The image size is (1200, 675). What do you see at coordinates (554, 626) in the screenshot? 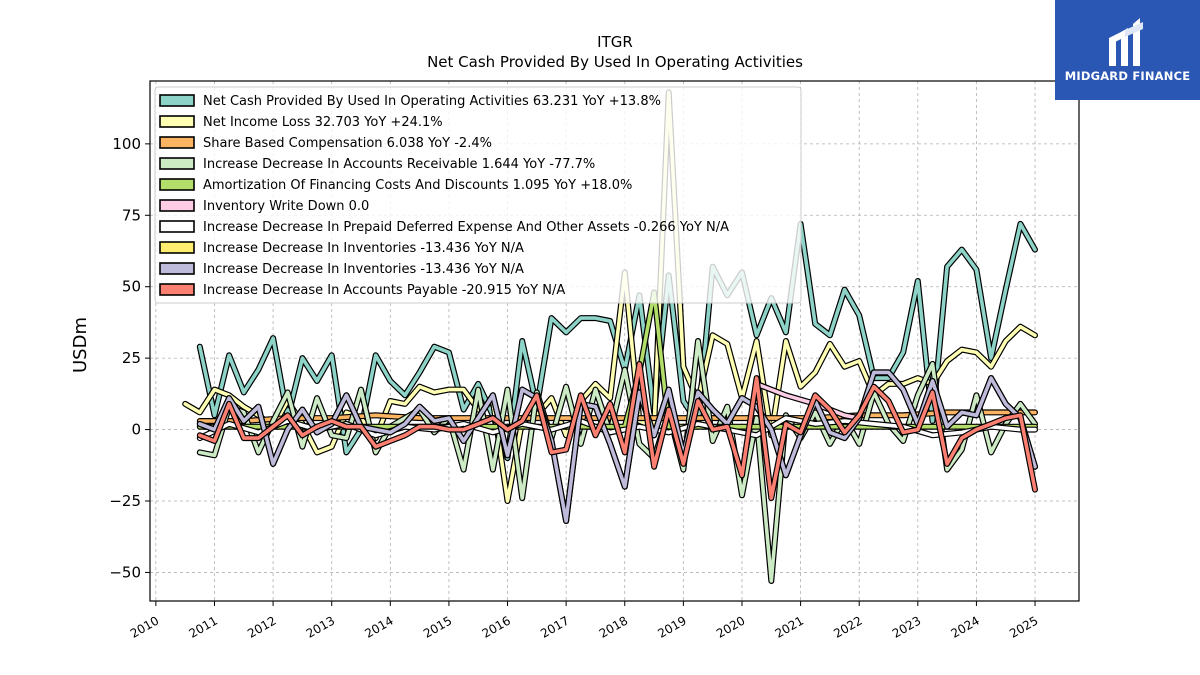
I see `x-tick-label: 2017` at bounding box center [554, 626].